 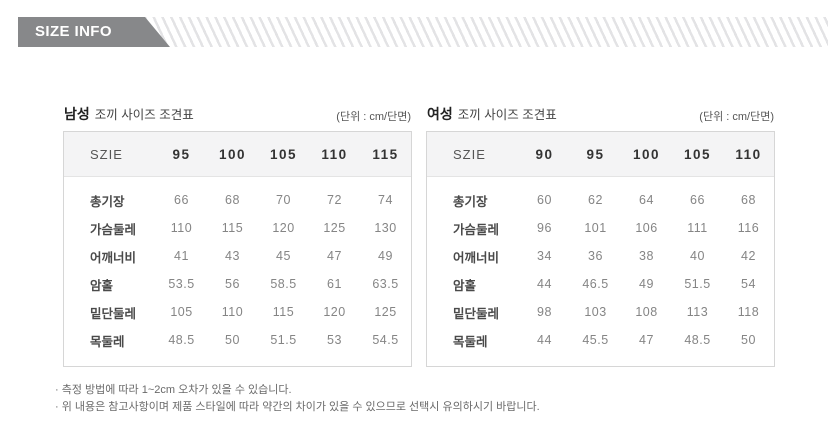 What do you see at coordinates (507, 115) in the screenshot?
I see `womens-title-text: 조끼 사이즈 조견표` at bounding box center [507, 115].